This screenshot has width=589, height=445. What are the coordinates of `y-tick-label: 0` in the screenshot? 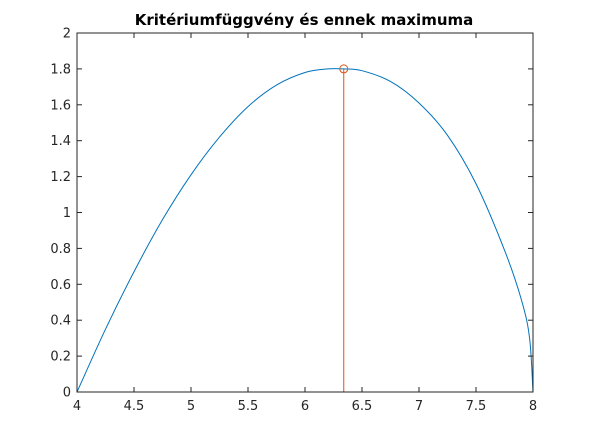 It's located at (67, 393).